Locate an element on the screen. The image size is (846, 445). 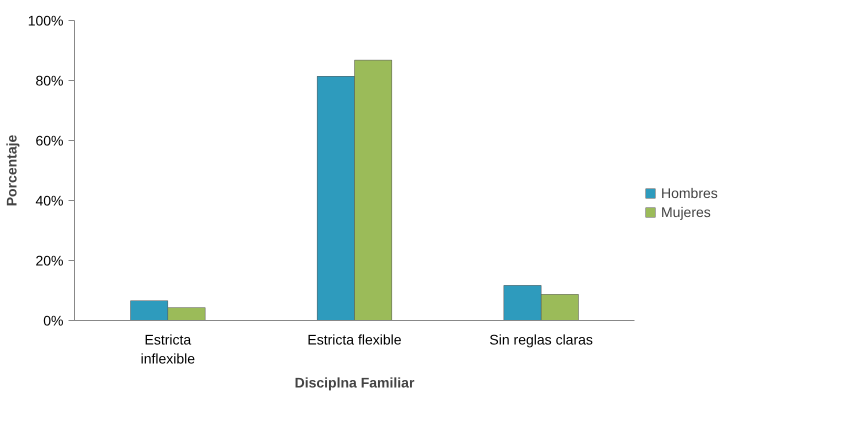
x-tick-label: Estricta inflexible is located at coordinates (168, 349).